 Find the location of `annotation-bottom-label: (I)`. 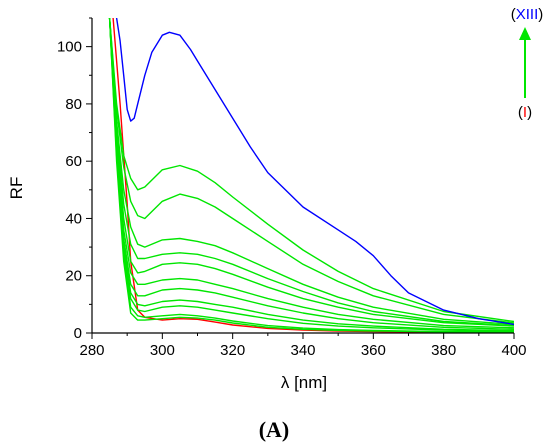

annotation-bottom-label: (I) is located at coordinates (525, 112).